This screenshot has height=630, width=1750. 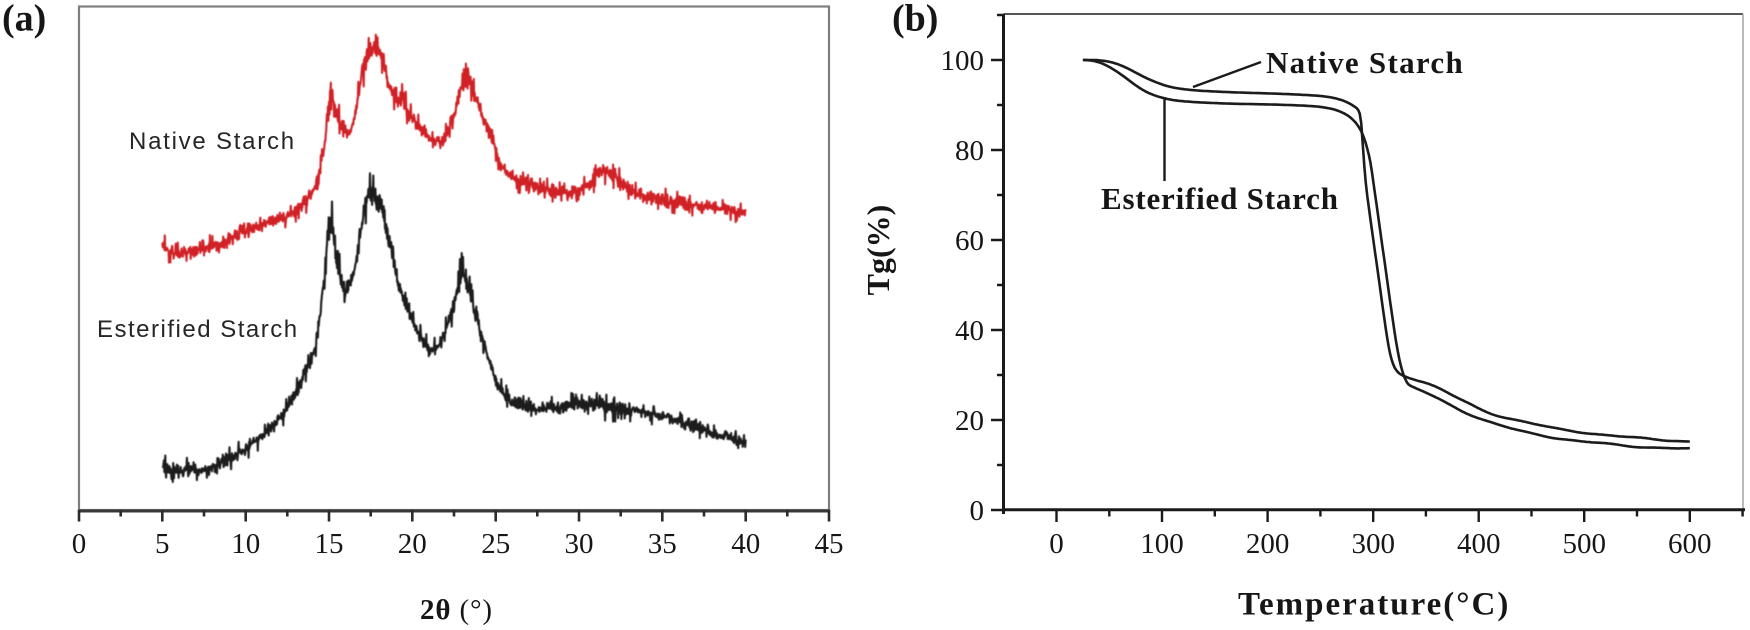 I want to click on svg-text: 60, so click(x=969, y=241).